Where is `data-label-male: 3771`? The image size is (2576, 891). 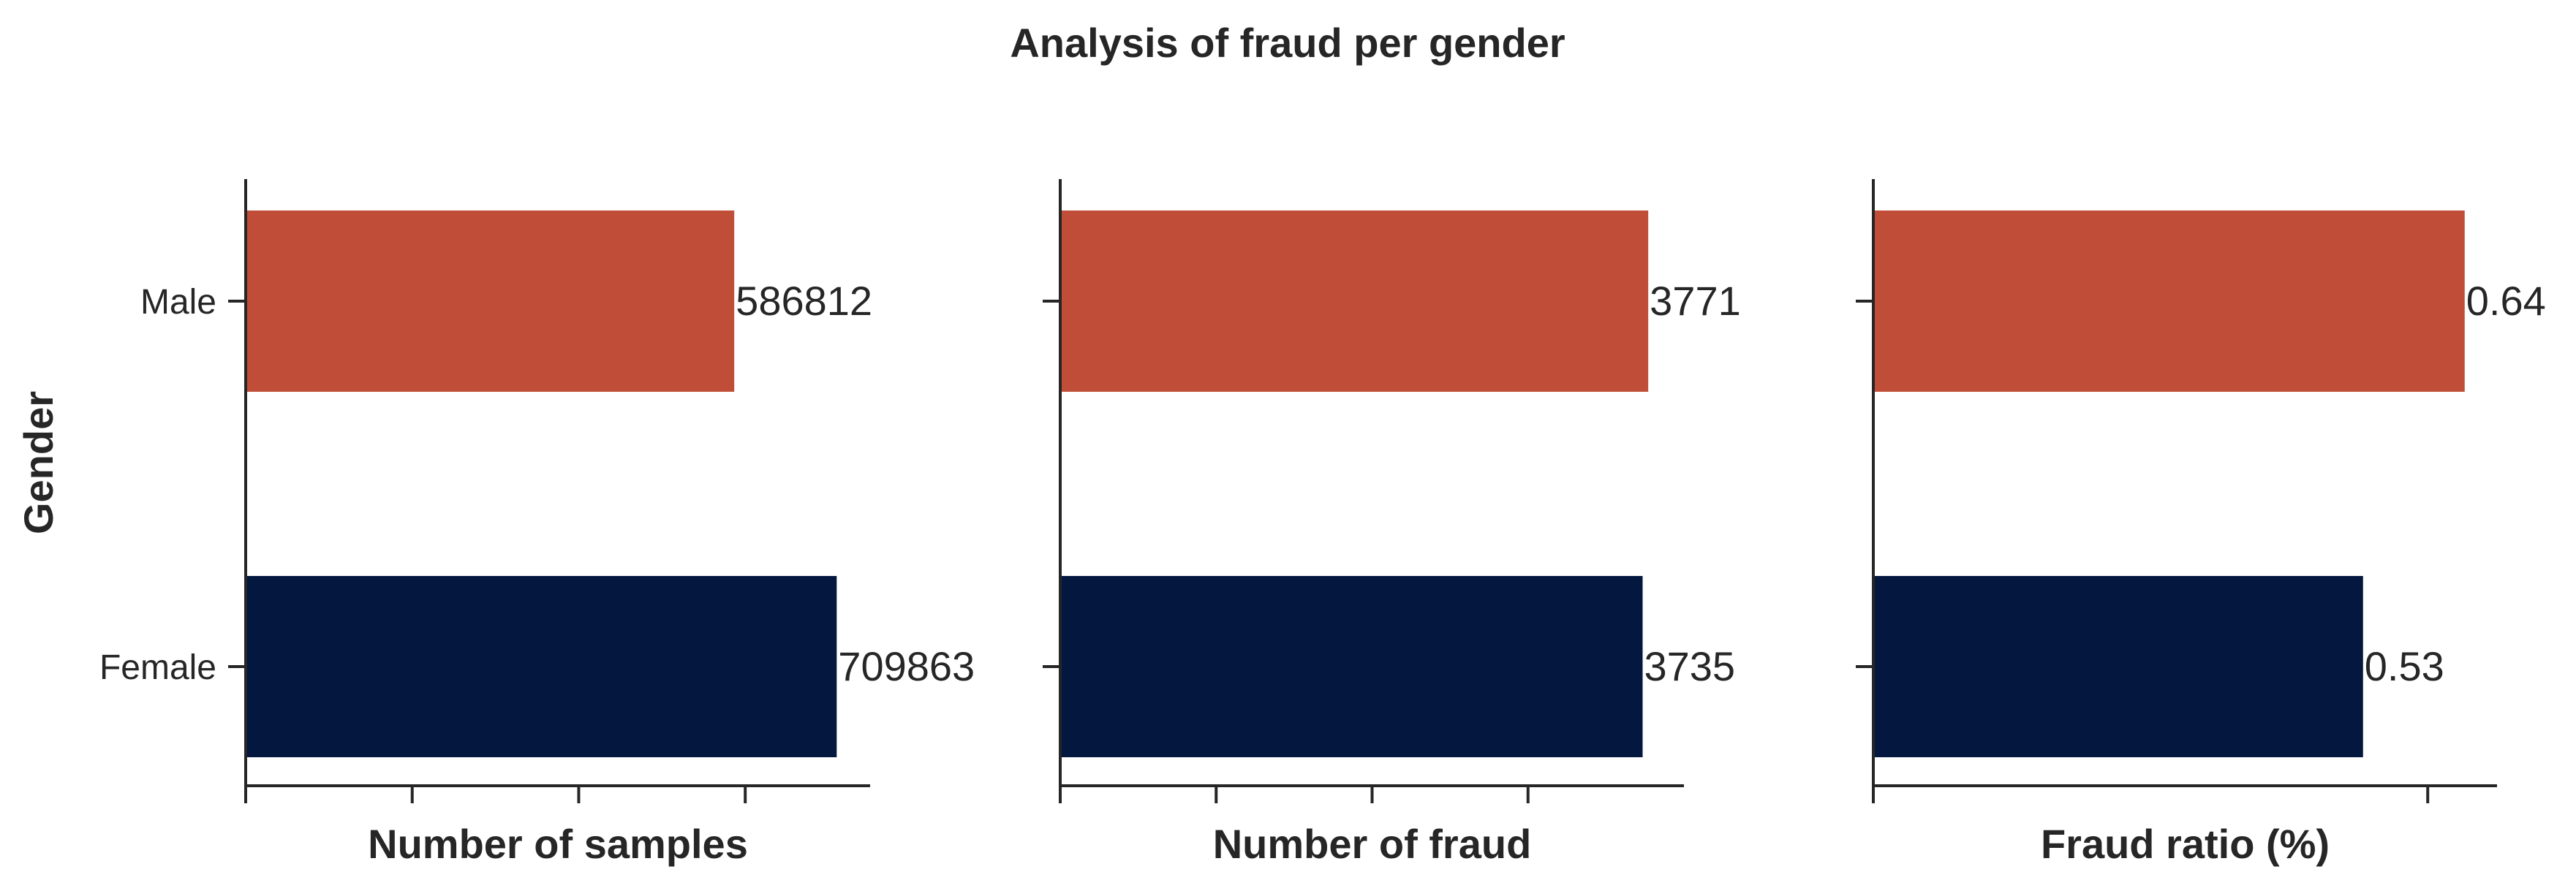 data-label-male: 3771 is located at coordinates (1695, 301).